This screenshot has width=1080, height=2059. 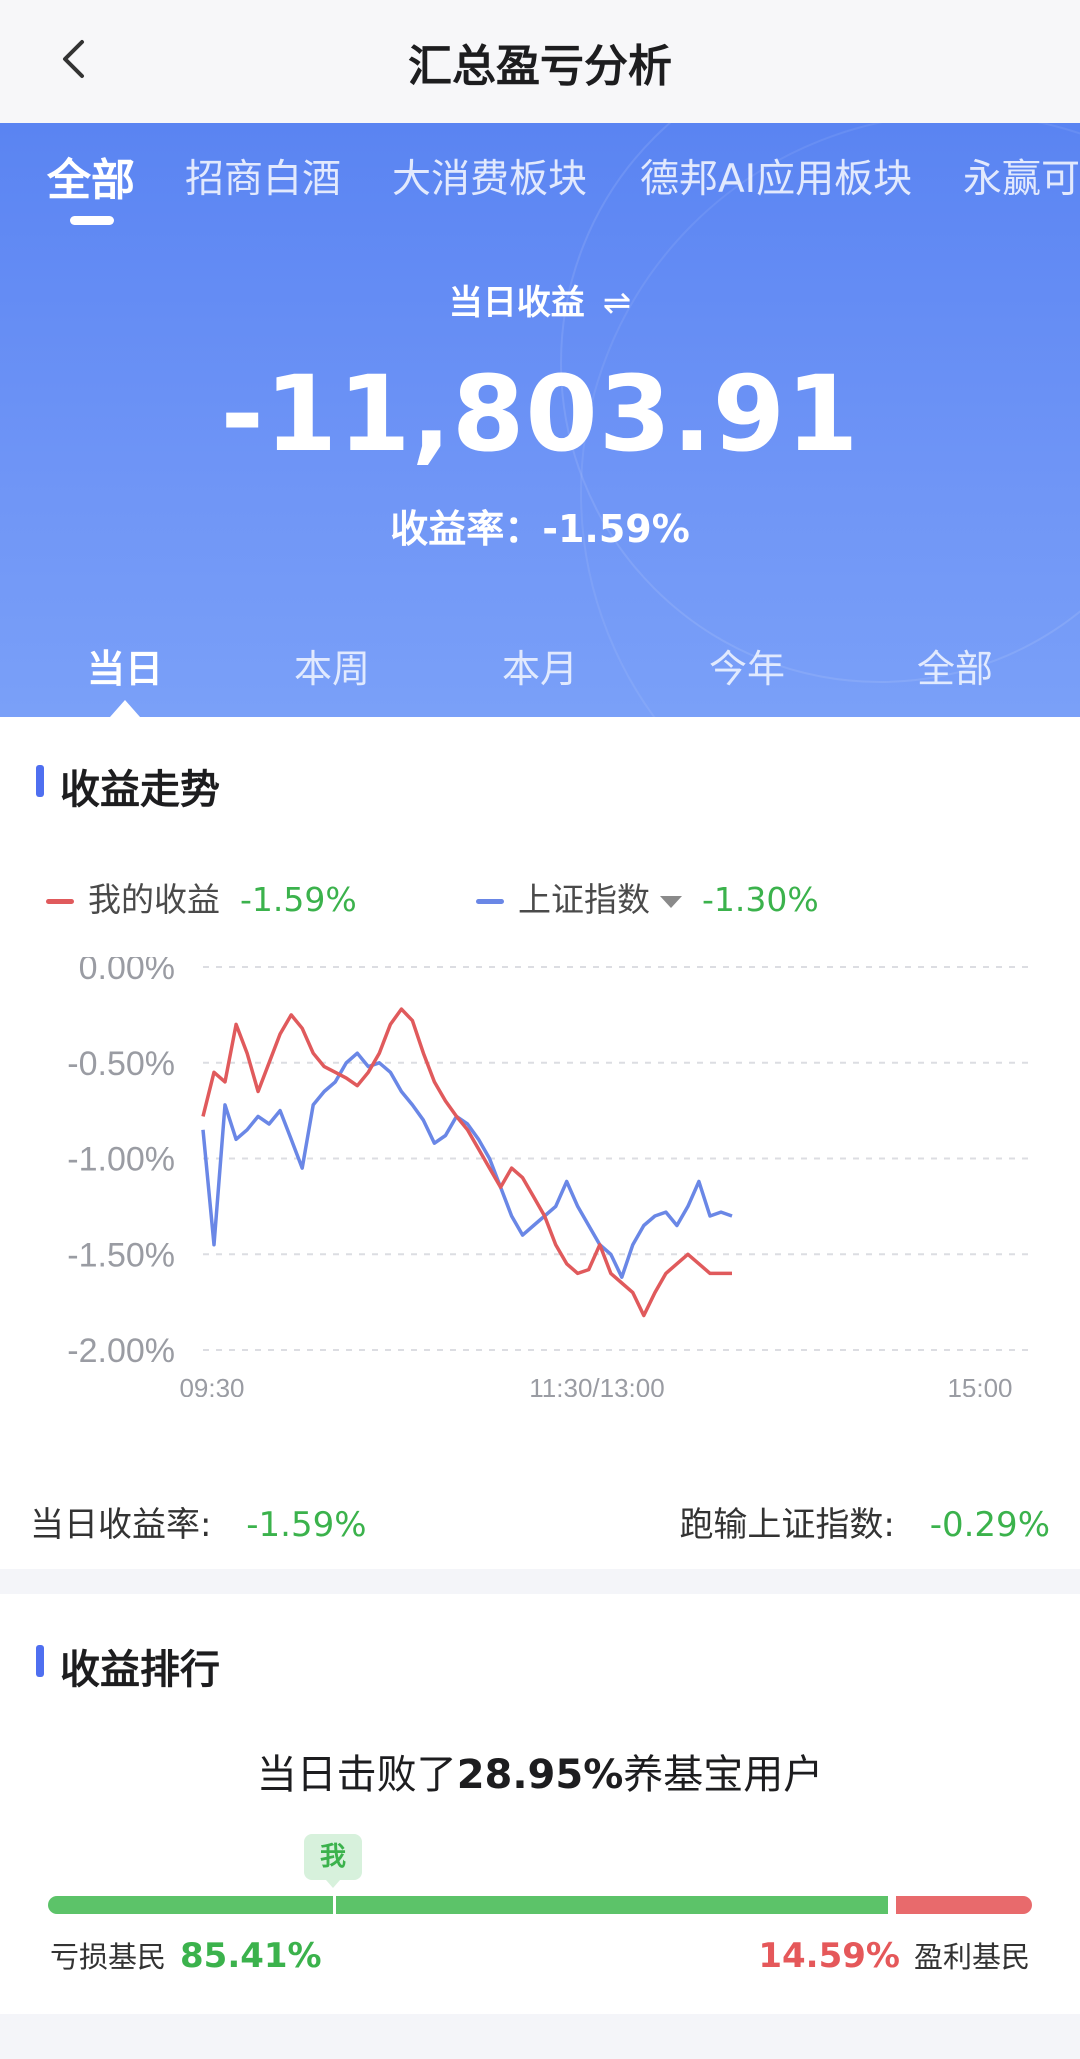 I want to click on swap-icon: ⇌, so click(x=617, y=303).